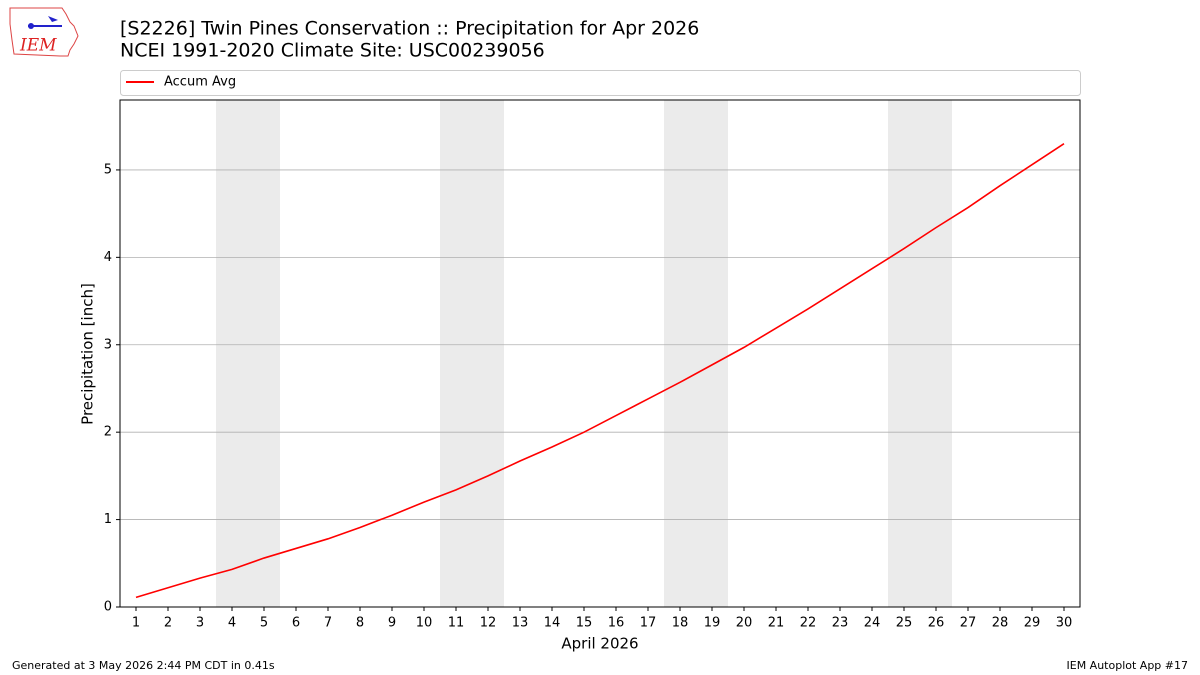 The image size is (1200, 675). What do you see at coordinates (88, 354) in the screenshot?
I see `y-axis-label: Precipitation [inch]` at bounding box center [88, 354].